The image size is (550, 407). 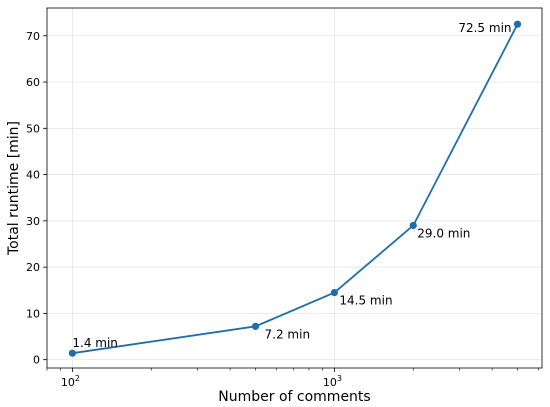 I want to click on x-tick-label: 10³, so click(x=332, y=381).